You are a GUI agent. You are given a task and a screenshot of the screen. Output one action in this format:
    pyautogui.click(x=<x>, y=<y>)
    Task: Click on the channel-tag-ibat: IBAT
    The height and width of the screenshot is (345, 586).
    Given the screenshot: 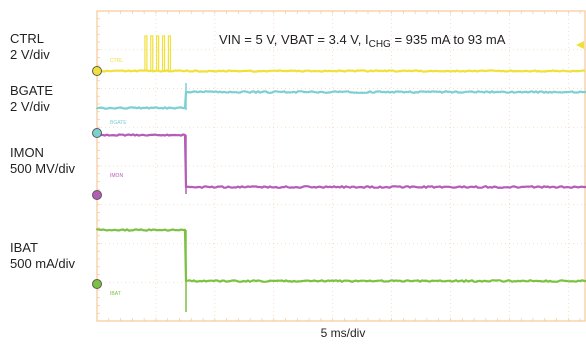 What is the action you would take?
    pyautogui.click(x=115, y=294)
    